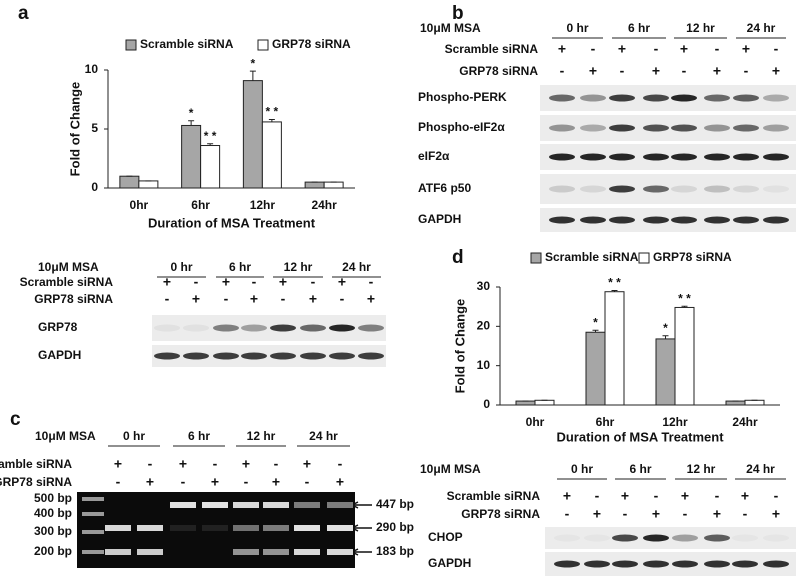 This screenshot has width=800, height=578. I want to click on ladder-band, so click(93, 514).